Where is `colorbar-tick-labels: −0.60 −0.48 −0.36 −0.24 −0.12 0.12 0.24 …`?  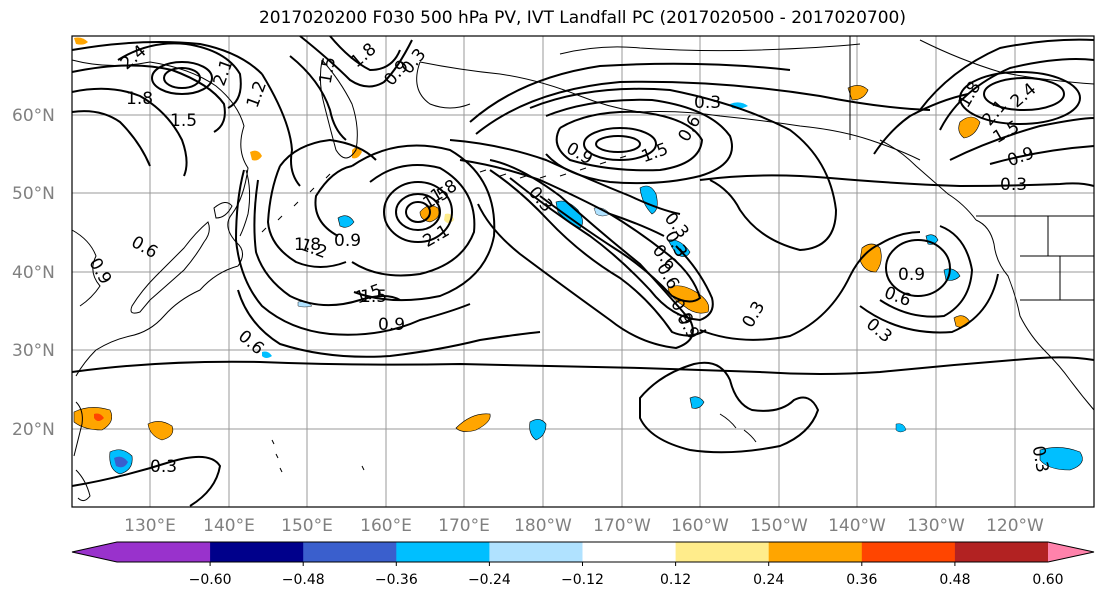 colorbar-tick-labels: −0.60 −0.48 −0.36 −0.24 −0.12 0.12 0.24 … is located at coordinates (626, 580).